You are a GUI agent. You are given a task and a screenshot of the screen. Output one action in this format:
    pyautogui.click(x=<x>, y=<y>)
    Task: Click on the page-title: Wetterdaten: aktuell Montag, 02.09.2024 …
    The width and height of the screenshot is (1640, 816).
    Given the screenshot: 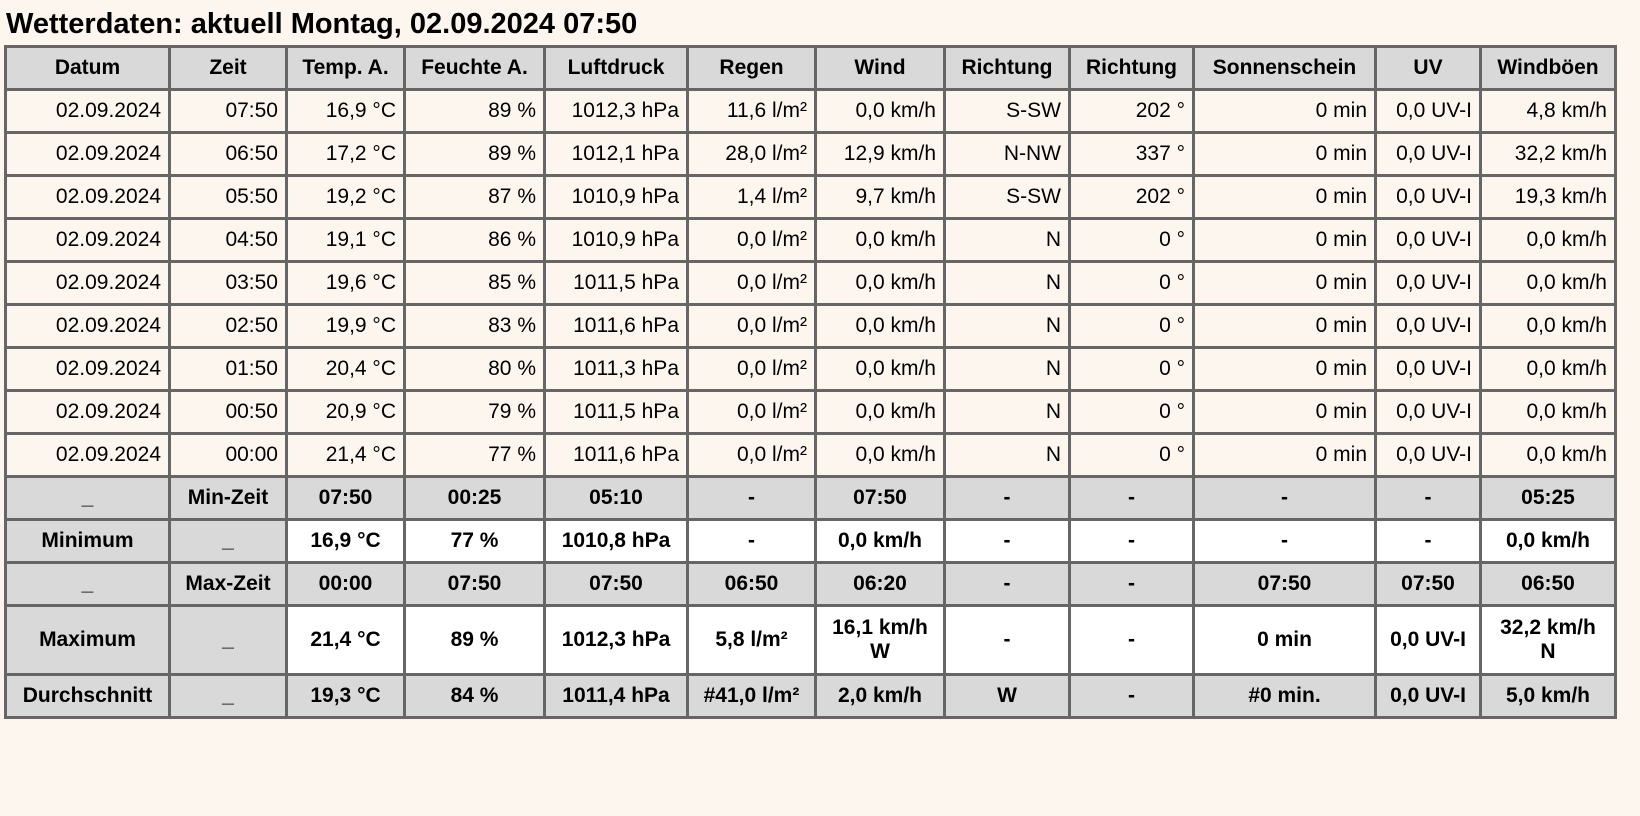 What is the action you would take?
    pyautogui.click(x=322, y=24)
    